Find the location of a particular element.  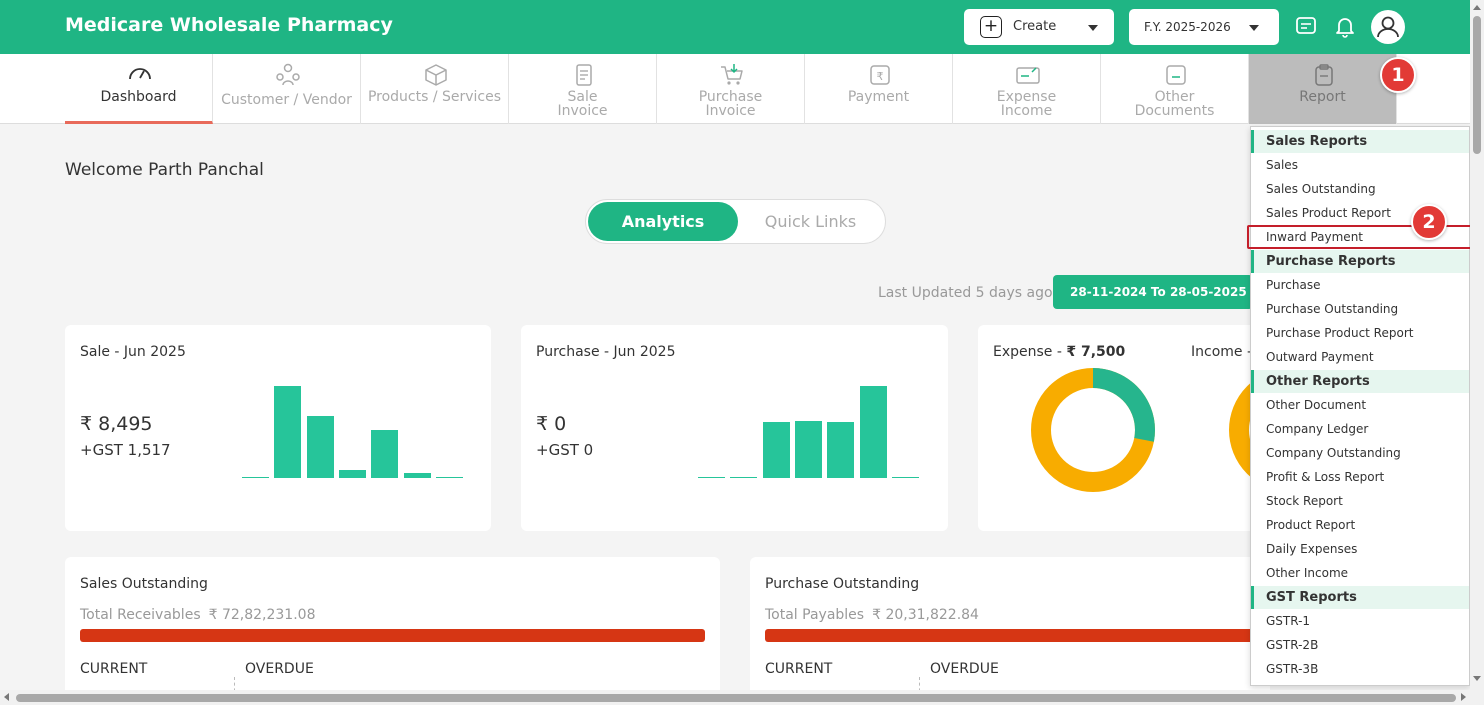

total-receivables: Total Receivables ₹ 72,82,231.08 is located at coordinates (197, 615).